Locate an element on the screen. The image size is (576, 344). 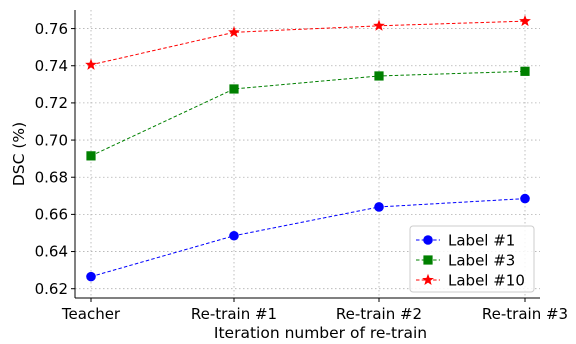
legend-label: Label #1 is located at coordinates (481, 240).